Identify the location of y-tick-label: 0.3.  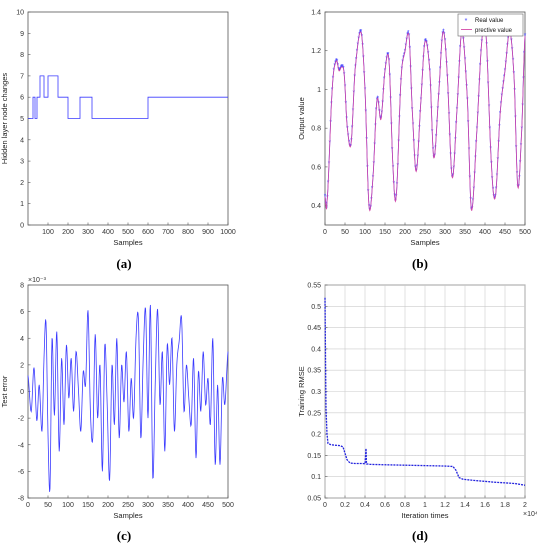
(316, 392).